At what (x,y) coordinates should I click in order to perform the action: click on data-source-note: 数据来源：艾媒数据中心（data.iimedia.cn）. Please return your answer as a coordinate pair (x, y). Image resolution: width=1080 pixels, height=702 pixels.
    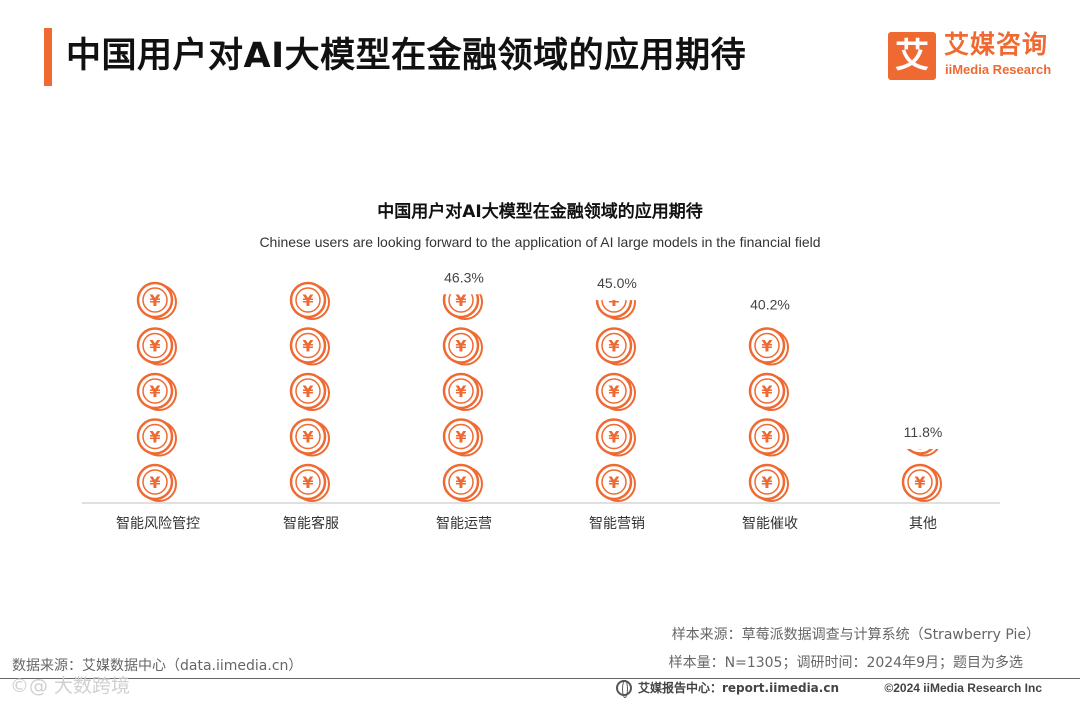
    Looking at the image, I should click on (157, 666).